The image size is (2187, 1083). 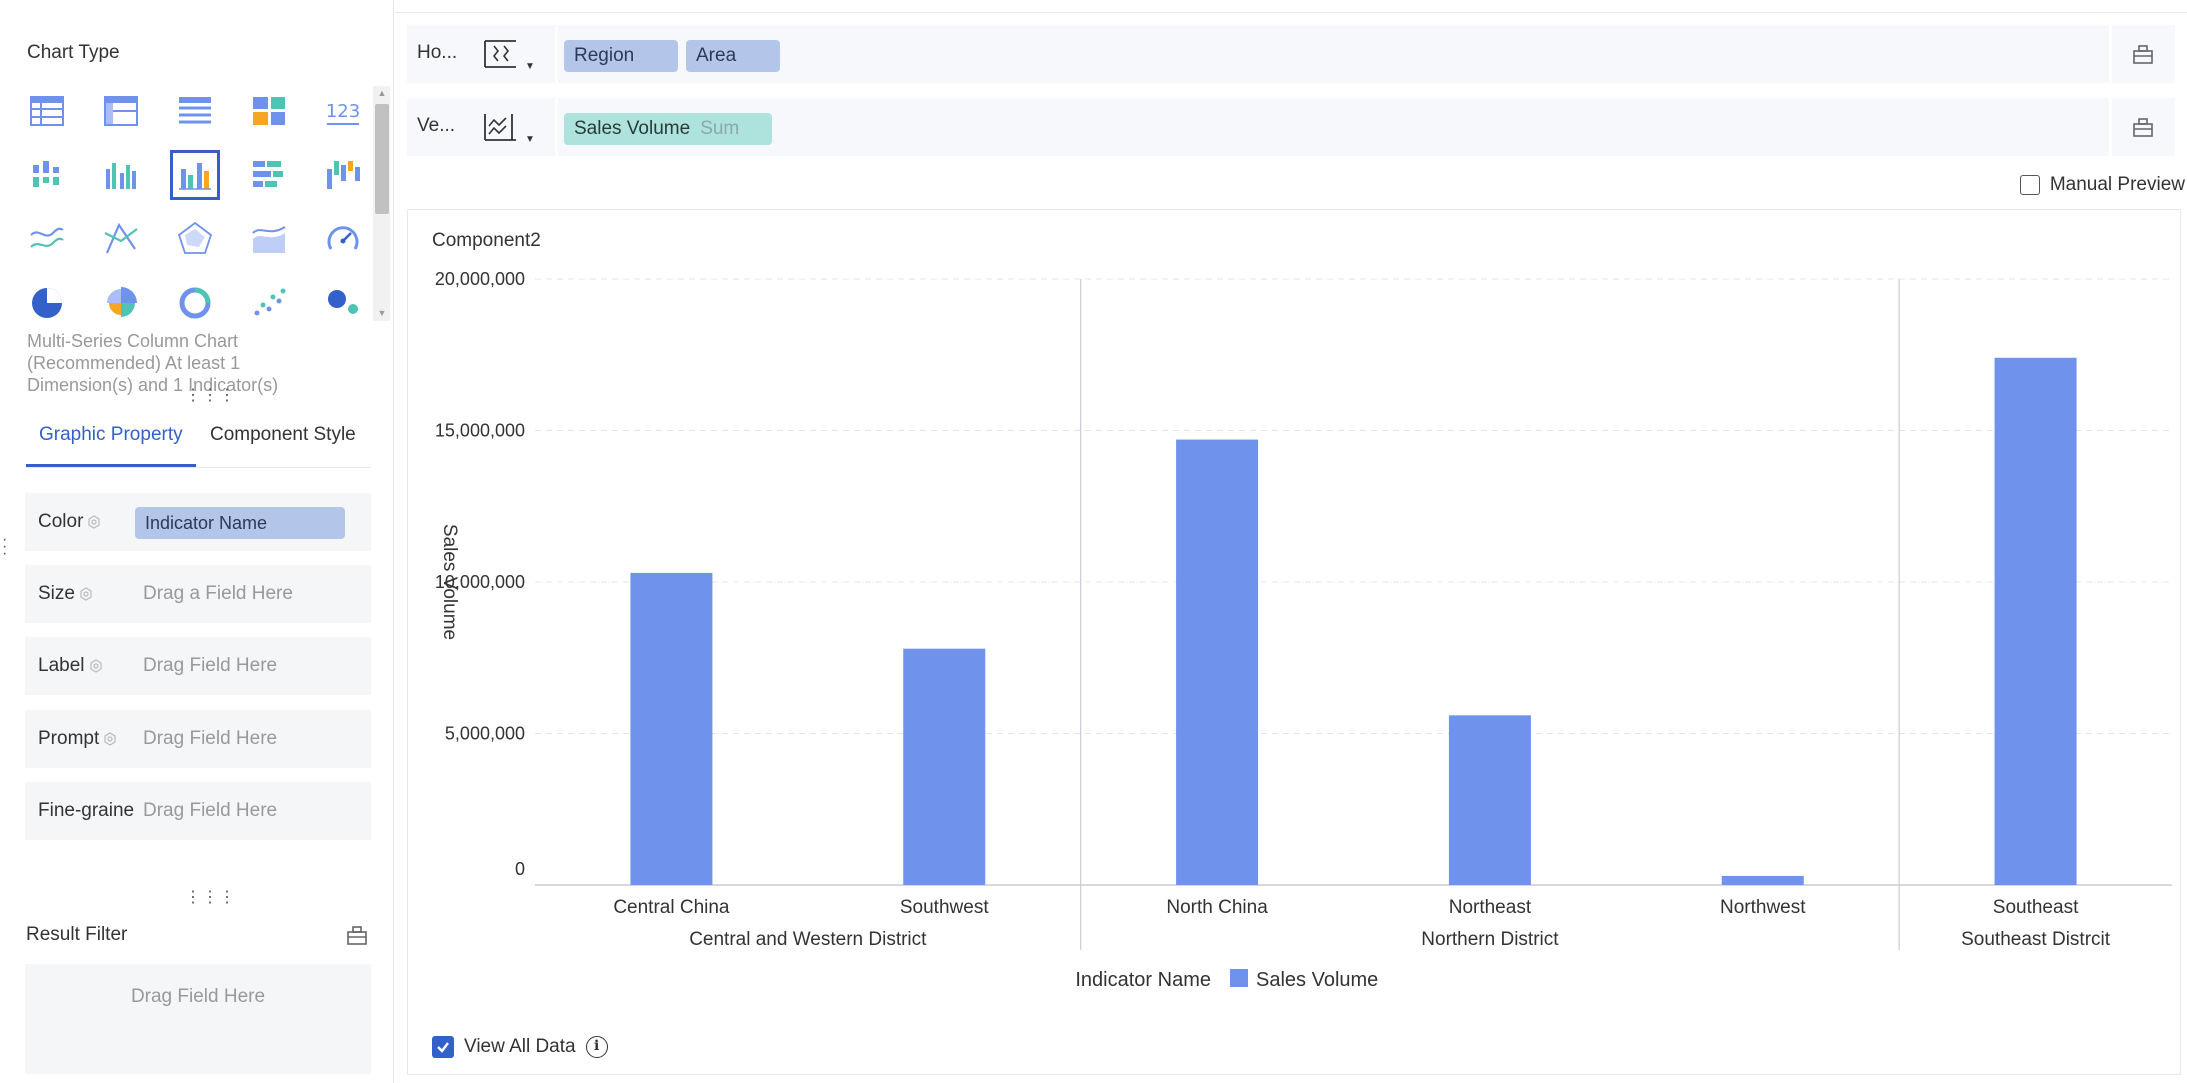 I want to click on scroll-down-arrow-icon: ▼, so click(x=382, y=313).